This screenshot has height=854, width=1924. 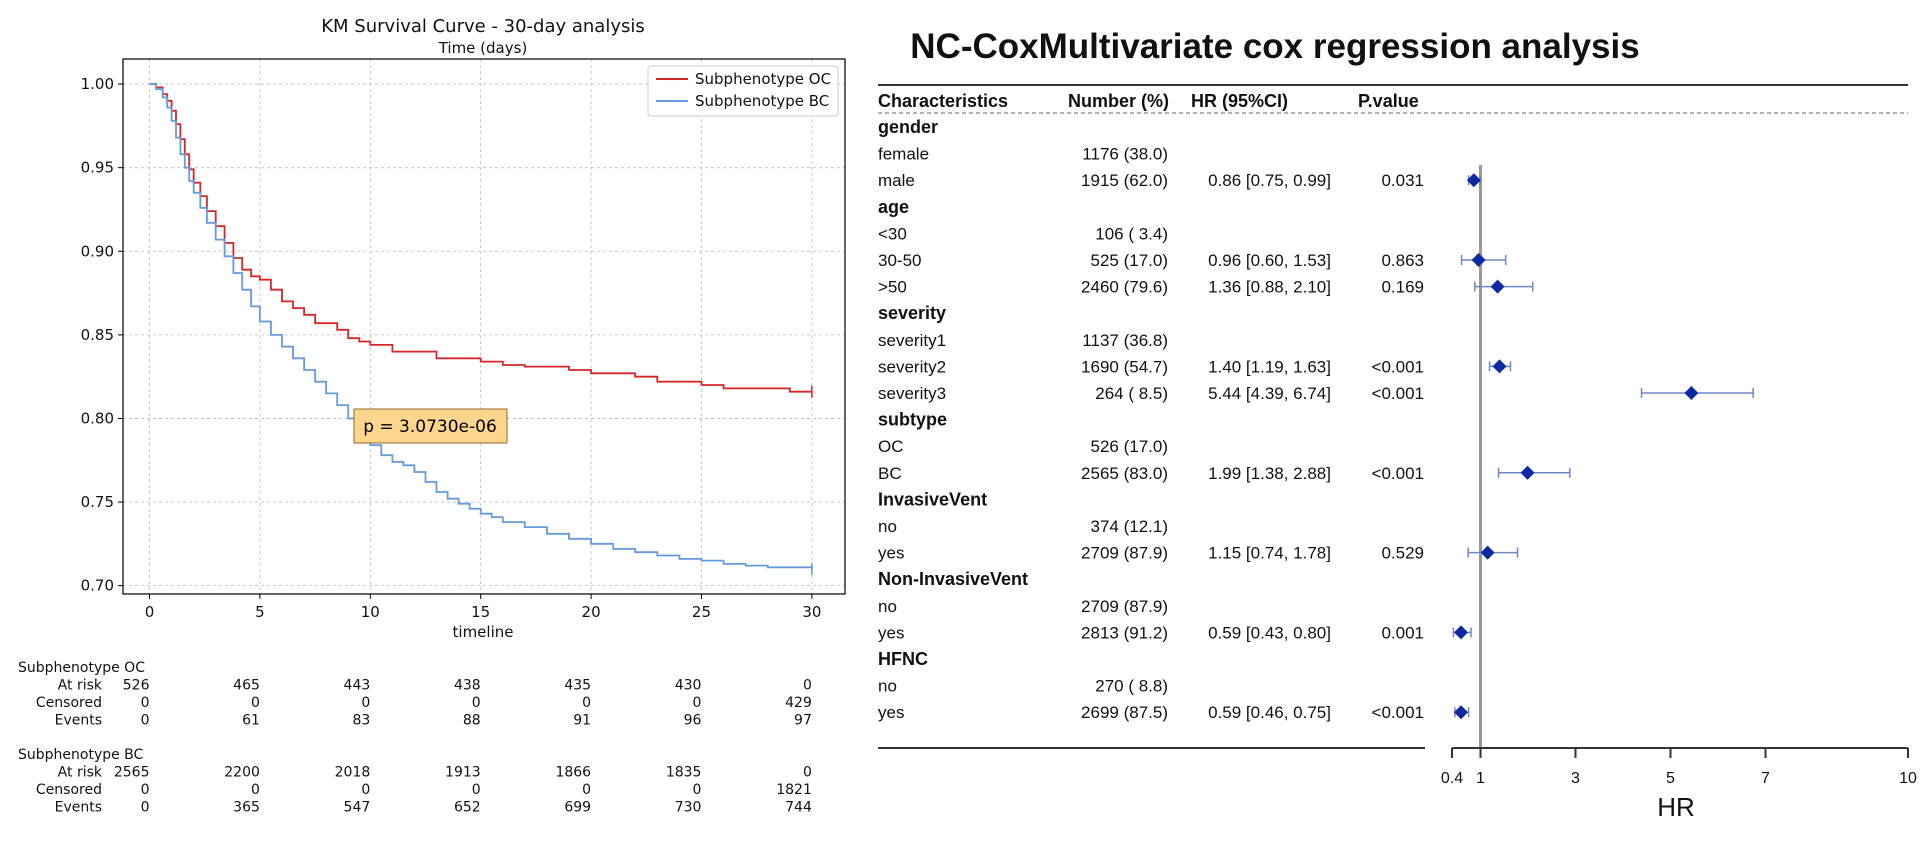 What do you see at coordinates (1480, 778) in the screenshot?
I see `forest-axis-tick-label: 1` at bounding box center [1480, 778].